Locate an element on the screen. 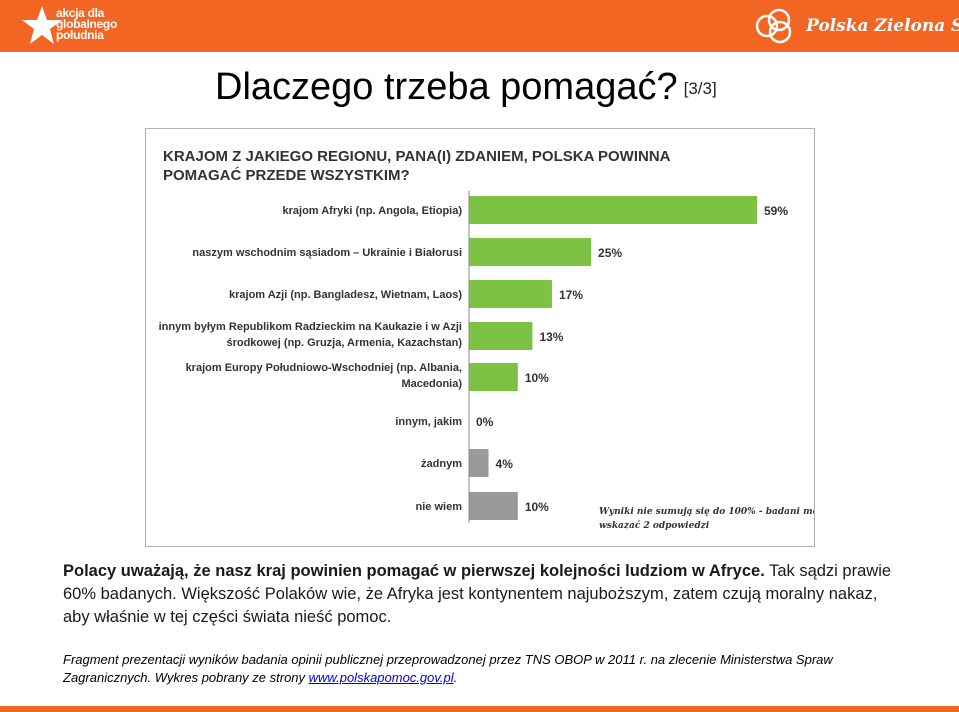 This screenshot has width=959, height=712. source-end: . is located at coordinates (455, 677).